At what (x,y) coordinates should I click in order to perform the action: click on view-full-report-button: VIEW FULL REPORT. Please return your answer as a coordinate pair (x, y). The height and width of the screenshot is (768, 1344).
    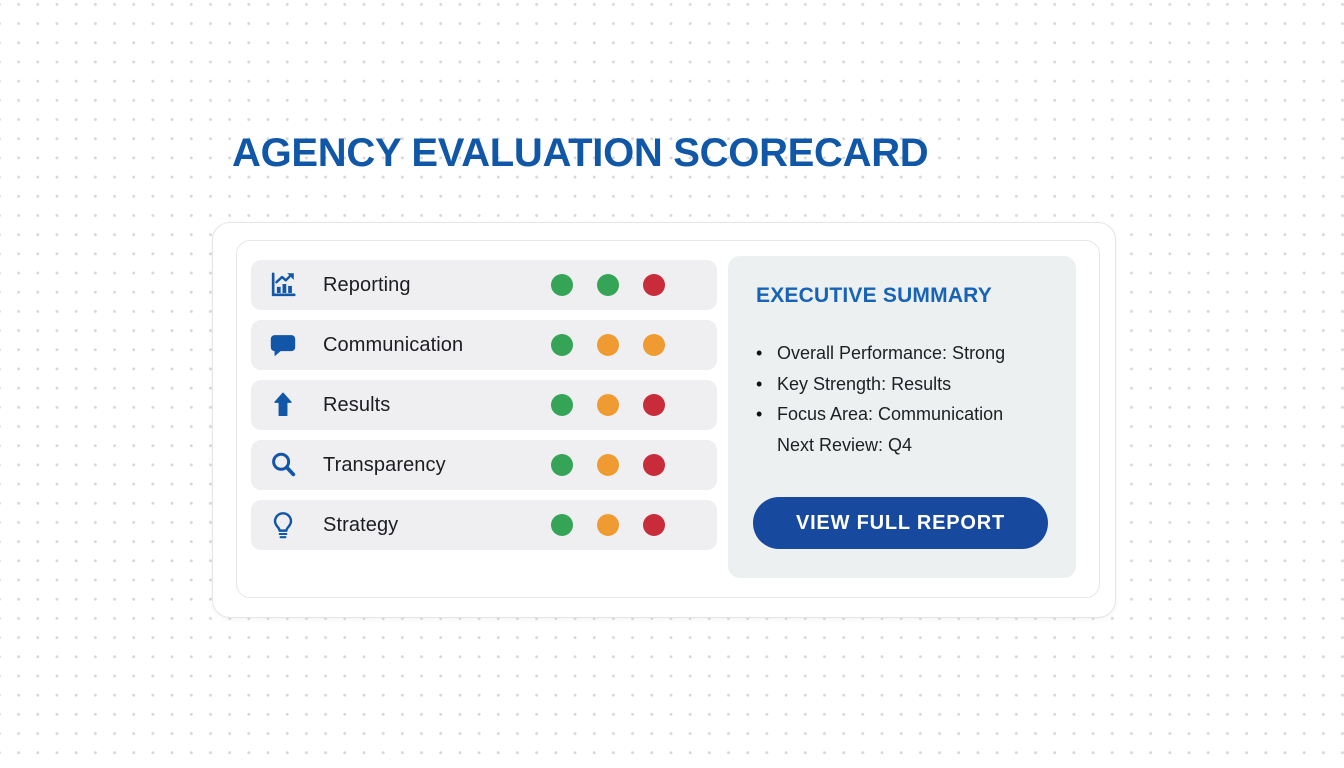
    Looking at the image, I should click on (900, 523).